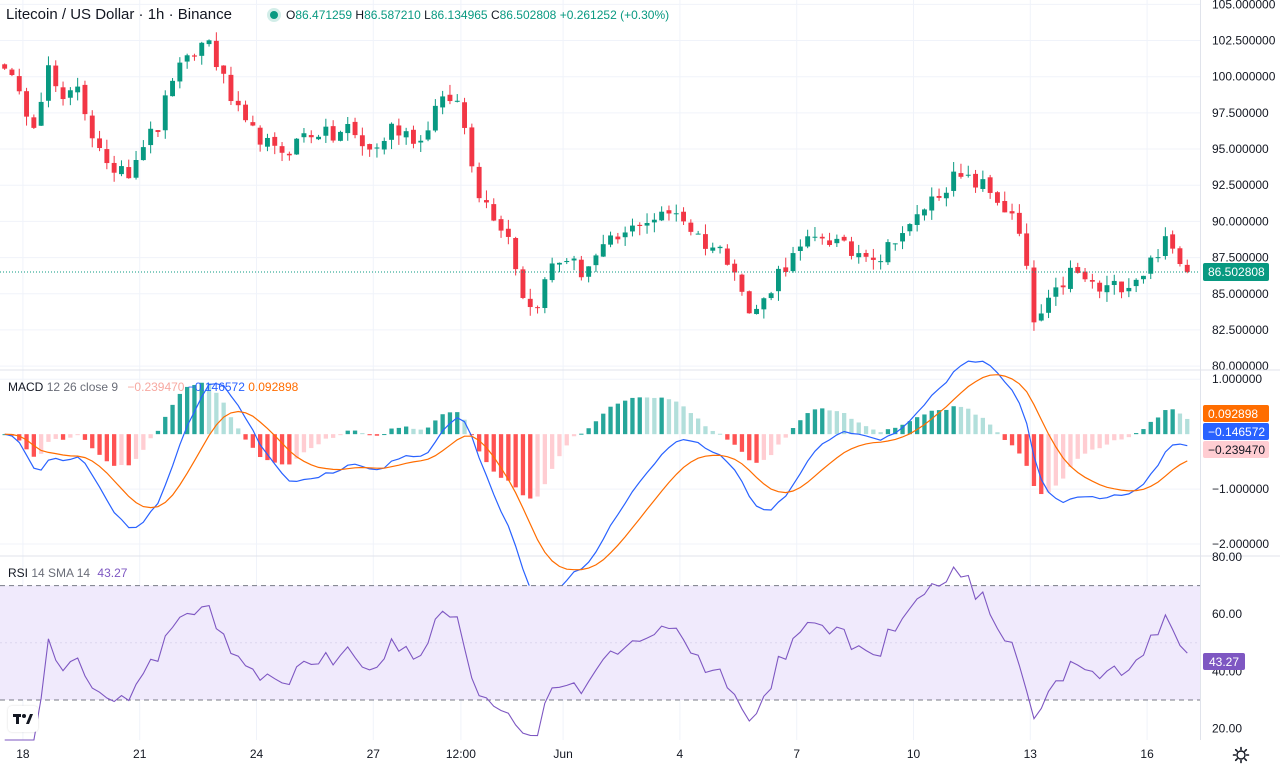  What do you see at coordinates (1227, 614) in the screenshot?
I see `rsi-tick-label: 60.00` at bounding box center [1227, 614].